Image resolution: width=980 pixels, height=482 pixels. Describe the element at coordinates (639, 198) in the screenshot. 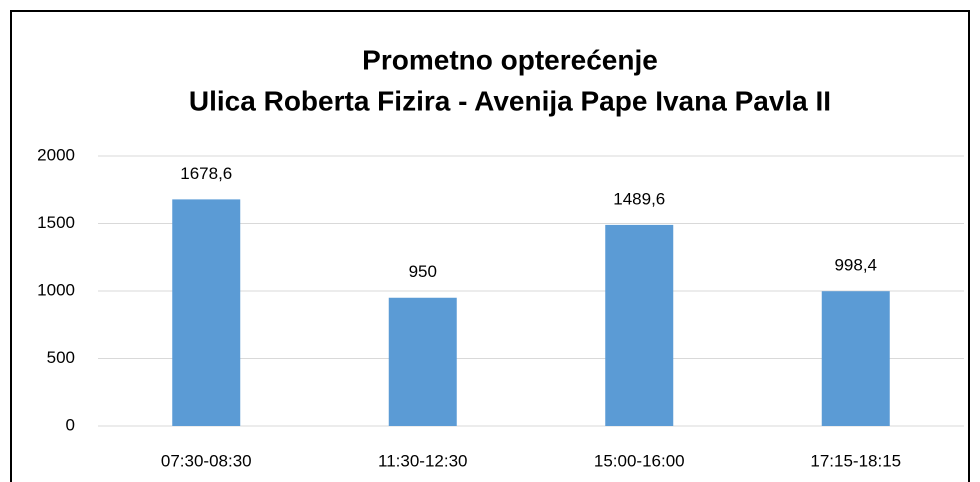

I see `value-label: 1489,6` at that location.